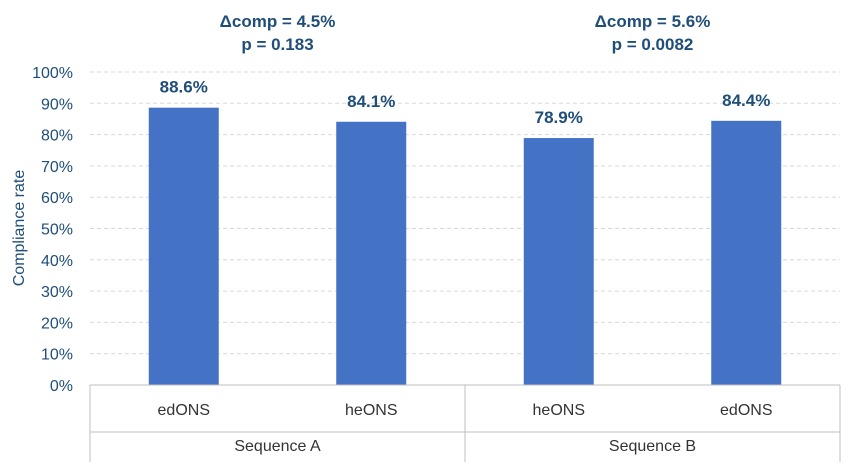 This screenshot has width=851, height=465. I want to click on y-tick-label: 20%, so click(57, 323).